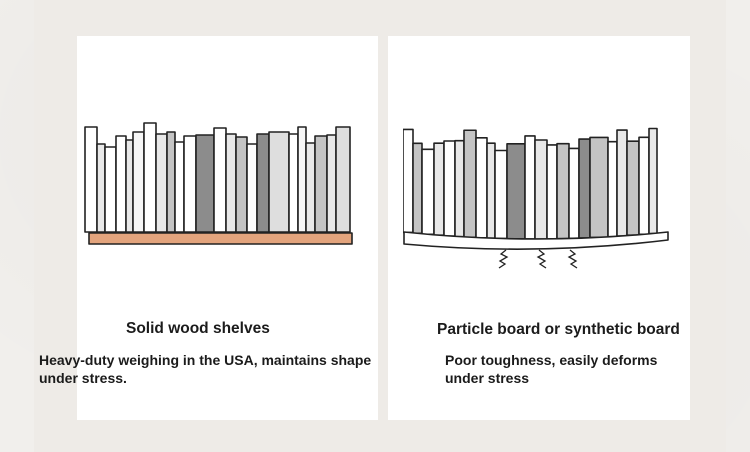 This screenshot has width=750, height=452. I want to click on wood-shelf-board, so click(220, 238).